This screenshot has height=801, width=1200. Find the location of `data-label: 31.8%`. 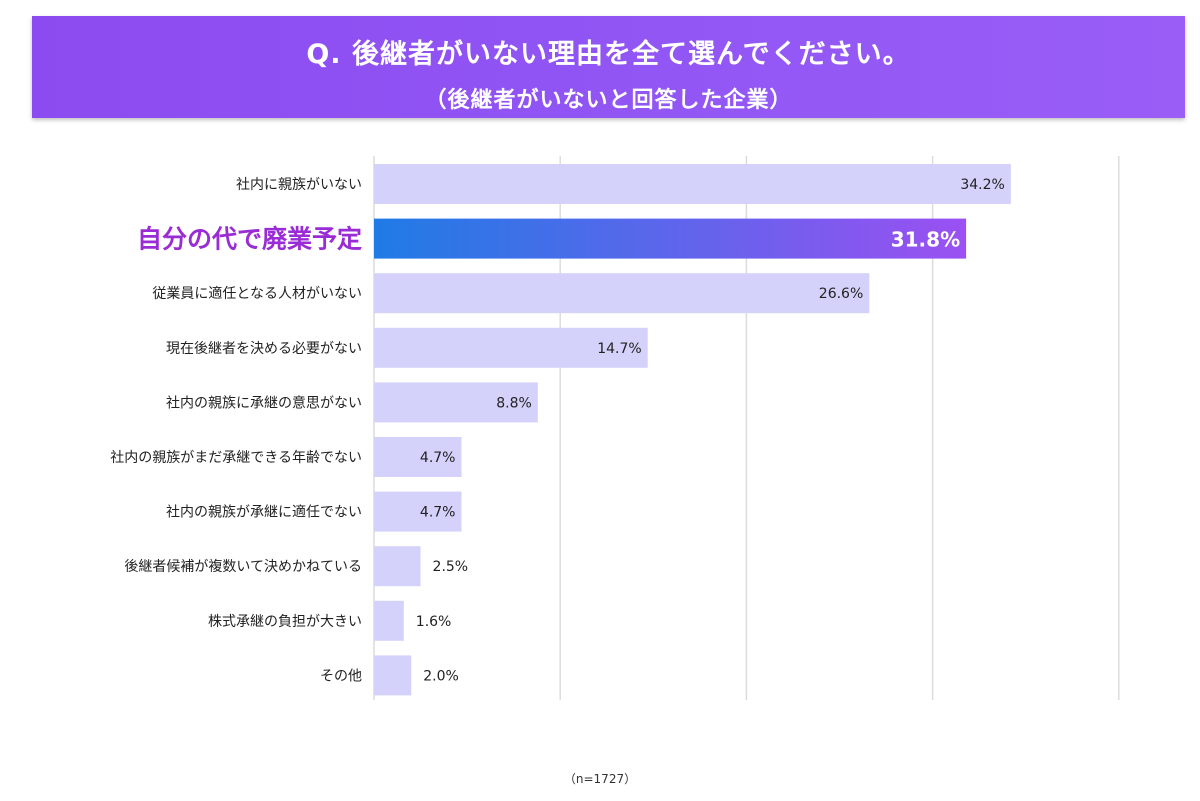

data-label: 31.8% is located at coordinates (925, 240).